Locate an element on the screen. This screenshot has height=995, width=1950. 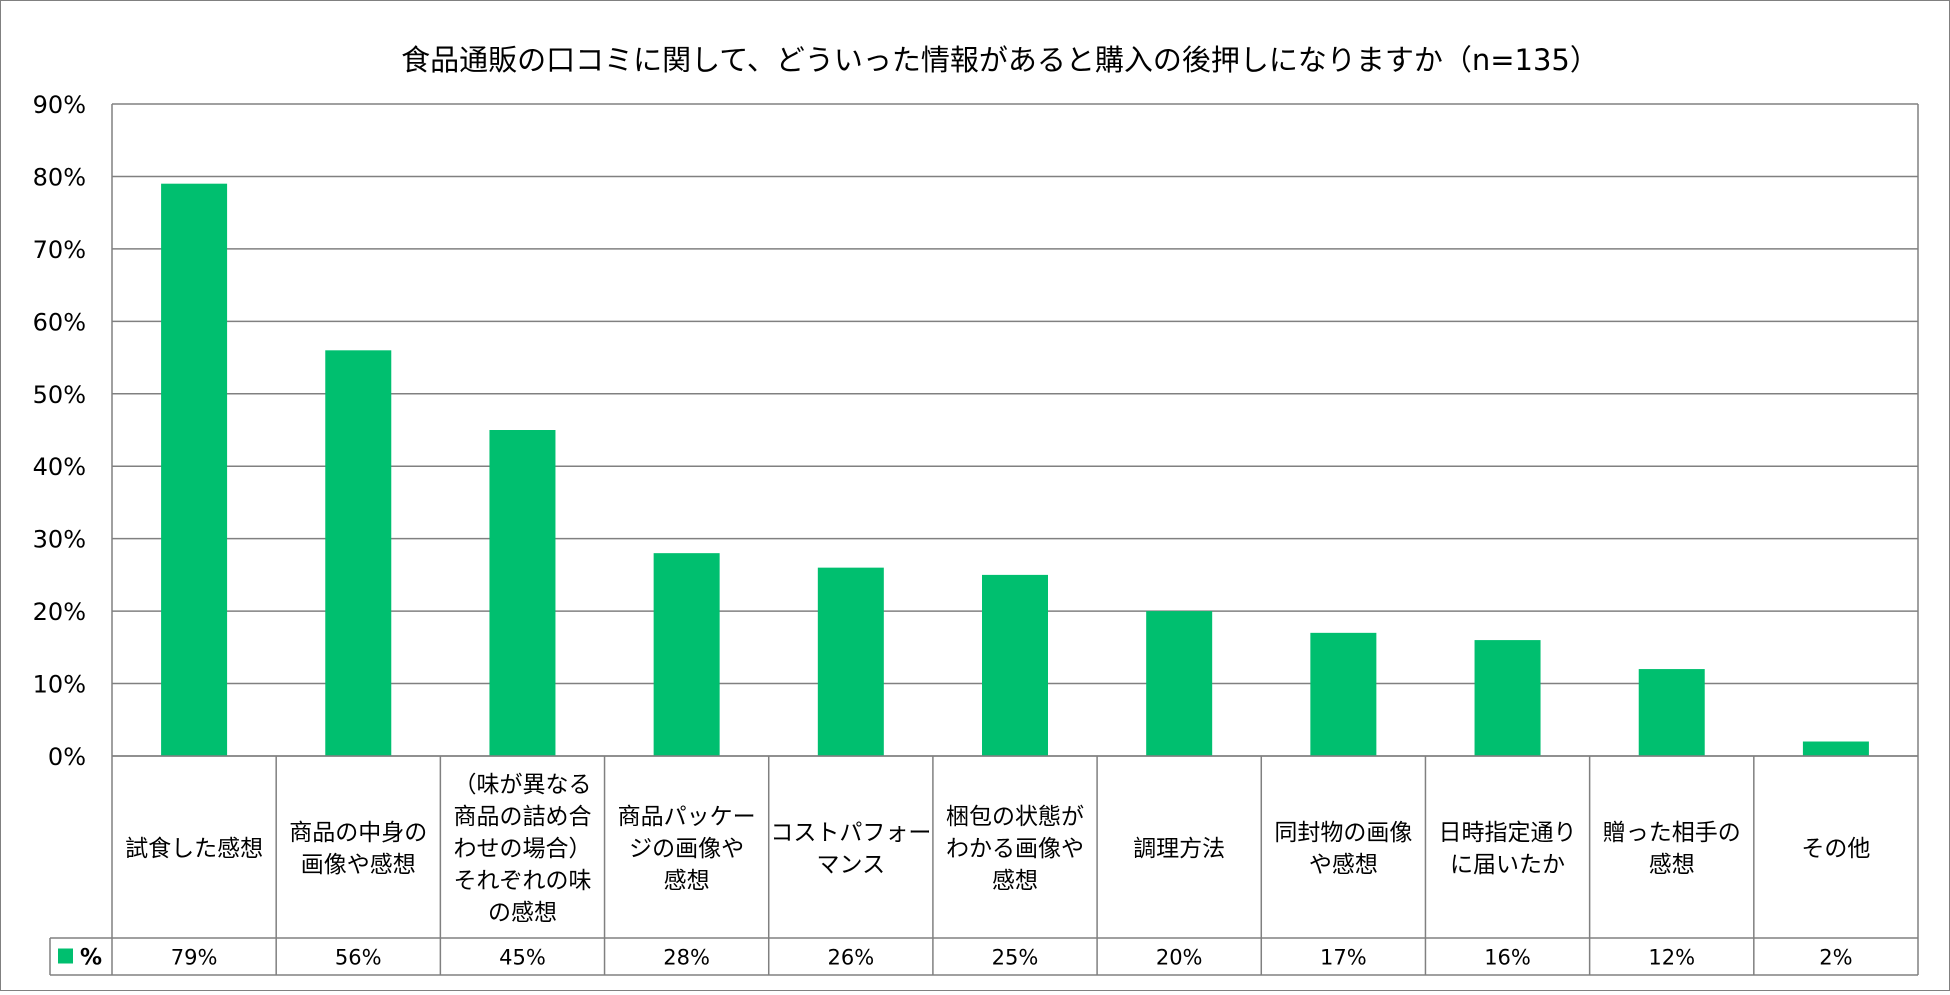
category-label-line: 商品の中身の is located at coordinates (358, 833).